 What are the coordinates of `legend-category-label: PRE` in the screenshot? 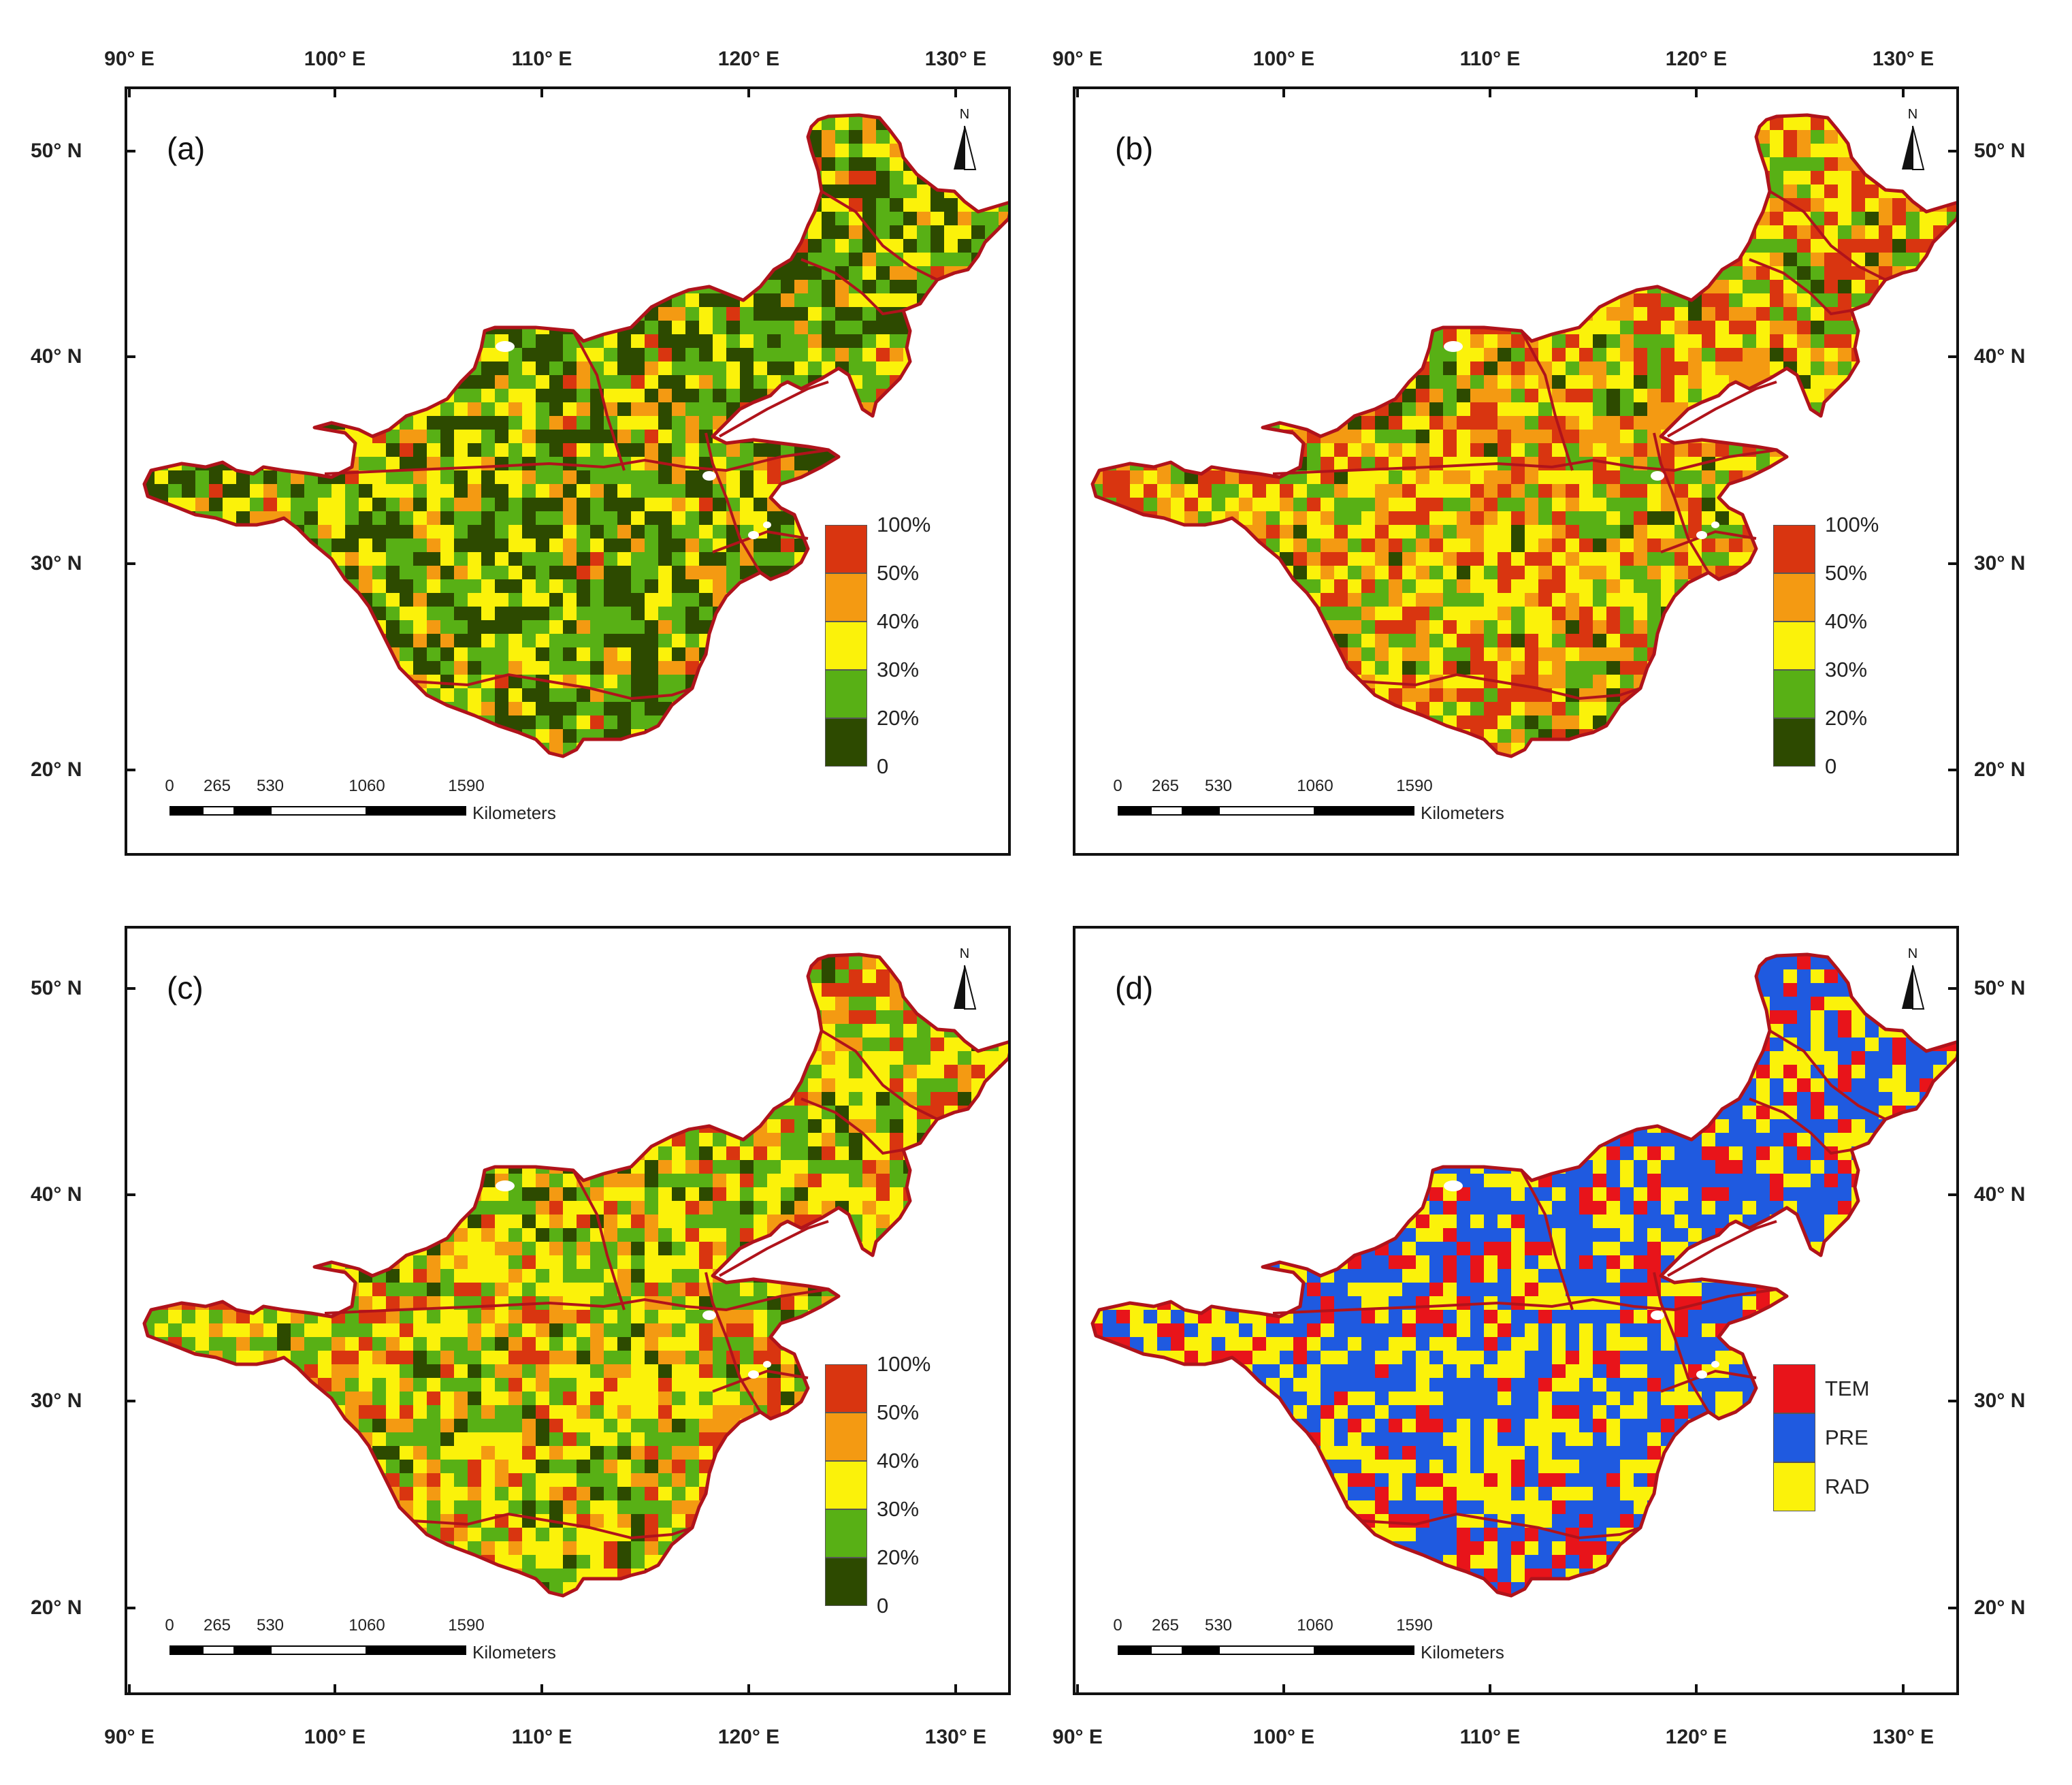 It's located at (1846, 1438).